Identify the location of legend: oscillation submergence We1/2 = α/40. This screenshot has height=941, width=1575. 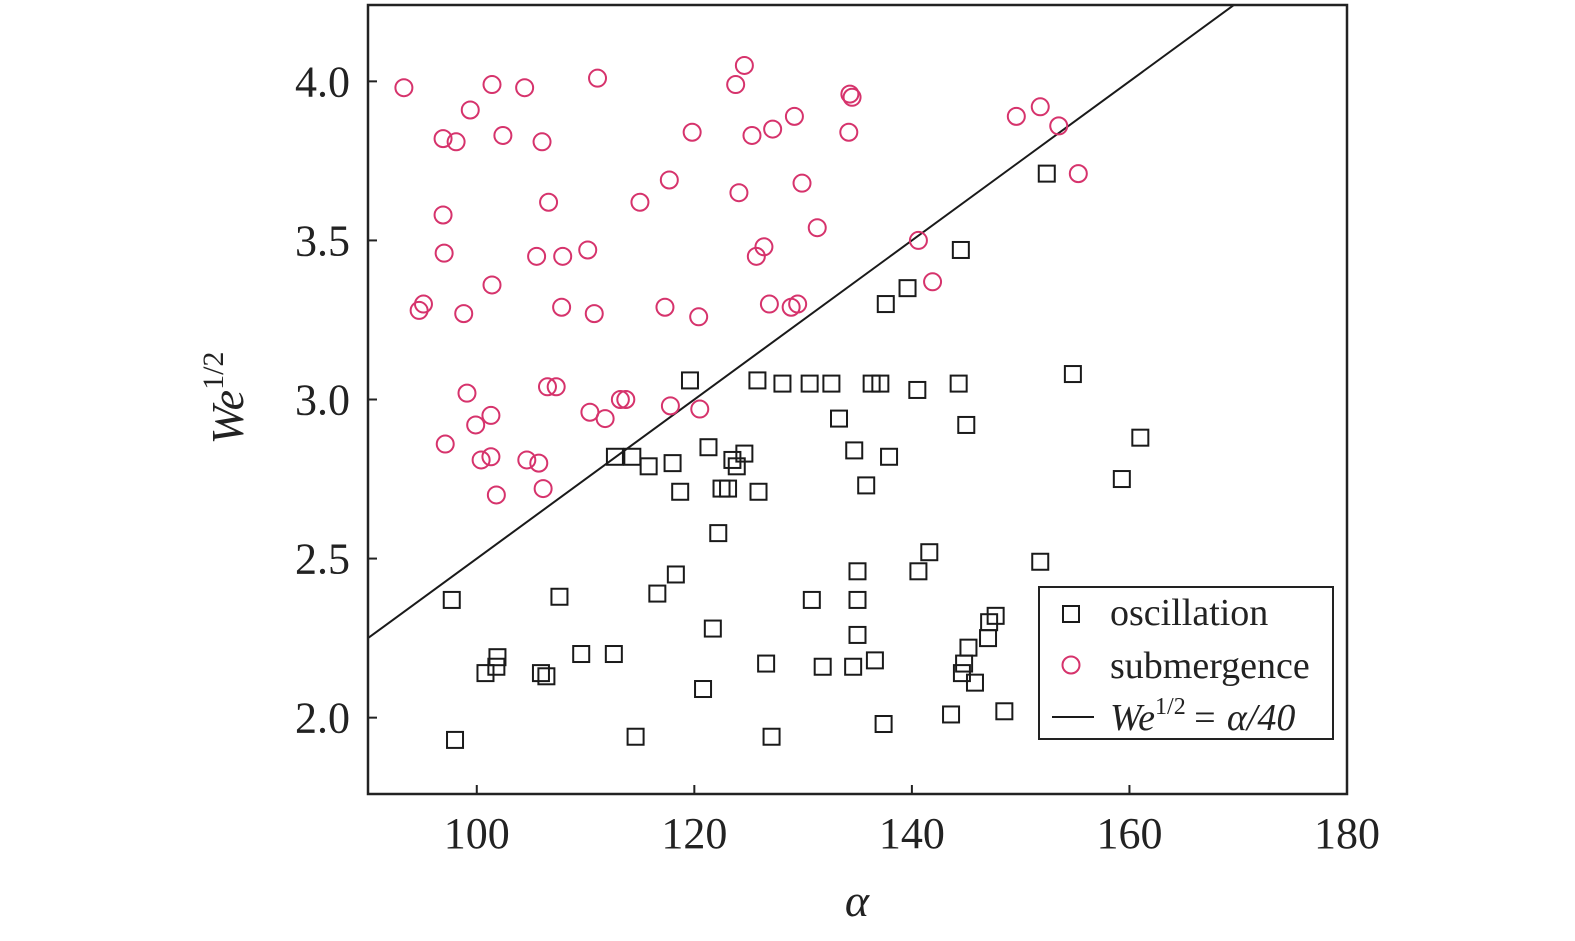
(1186, 663).